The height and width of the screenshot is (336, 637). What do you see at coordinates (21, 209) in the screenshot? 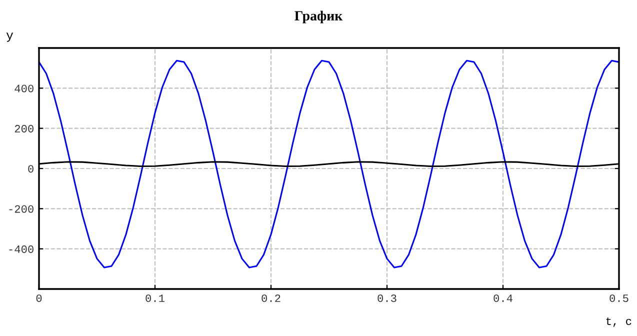
I see `y-tick-label: -200` at bounding box center [21, 209].